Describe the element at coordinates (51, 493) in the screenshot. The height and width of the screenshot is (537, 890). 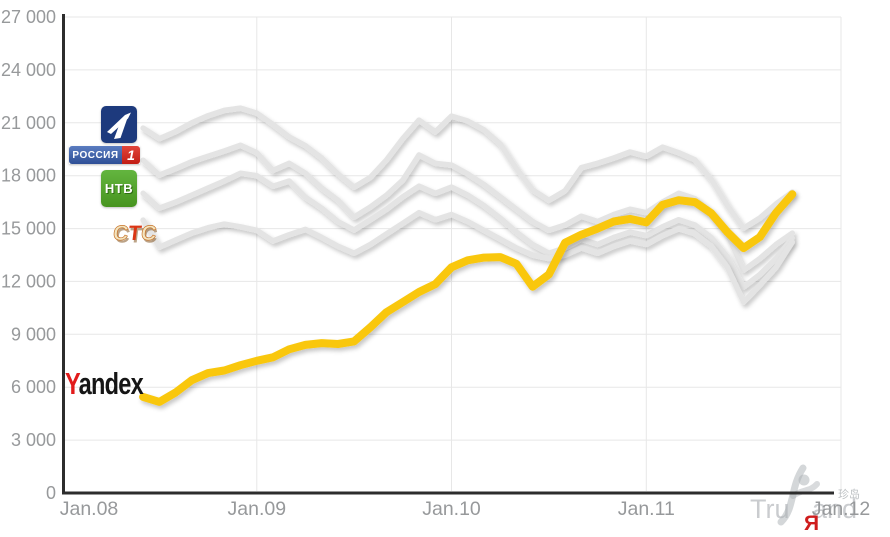
I see `y-tick-label: 0` at that location.